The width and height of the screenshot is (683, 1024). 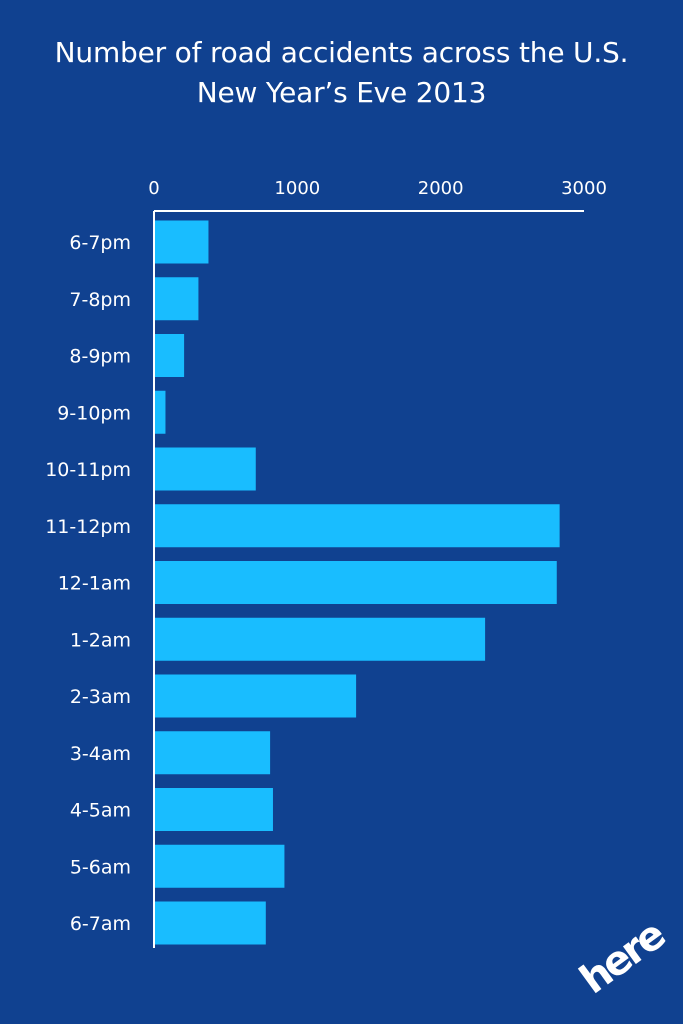 I want to click on y-category-label: 10-11pm, so click(x=88, y=470).